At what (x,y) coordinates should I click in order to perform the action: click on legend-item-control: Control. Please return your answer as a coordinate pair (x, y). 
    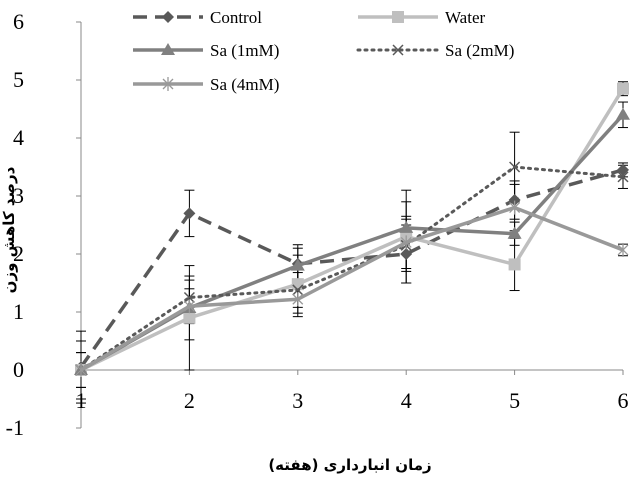
    Looking at the image, I should click on (197, 17).